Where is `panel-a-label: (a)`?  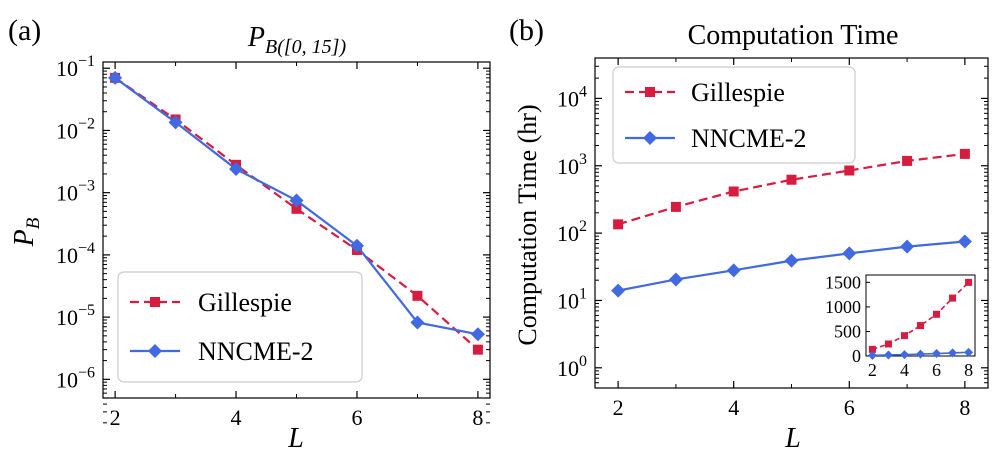
panel-a-label: (a) is located at coordinates (24, 30).